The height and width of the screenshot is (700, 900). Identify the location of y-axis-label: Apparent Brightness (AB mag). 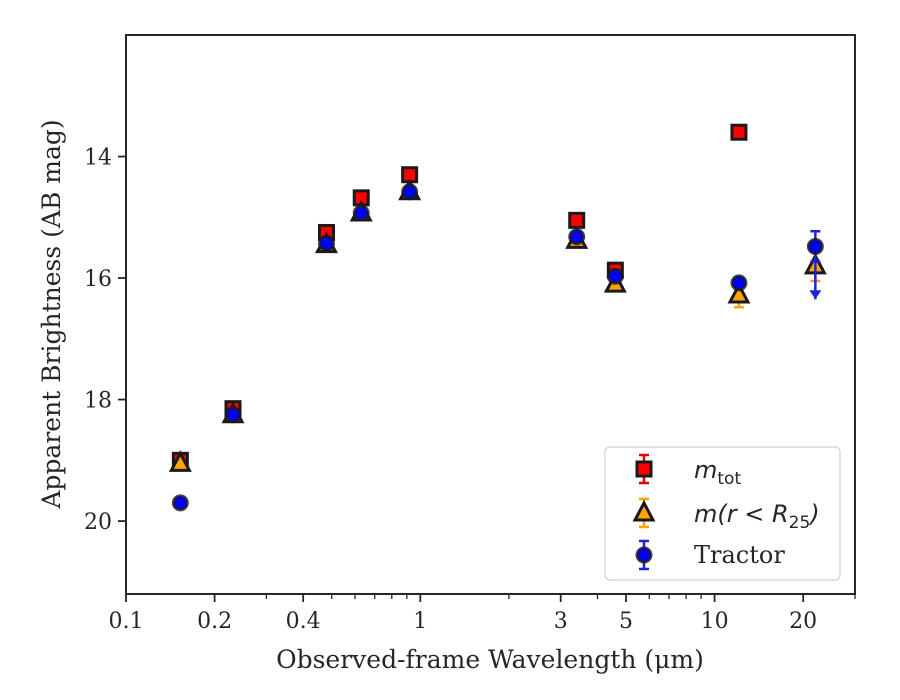
(51, 314).